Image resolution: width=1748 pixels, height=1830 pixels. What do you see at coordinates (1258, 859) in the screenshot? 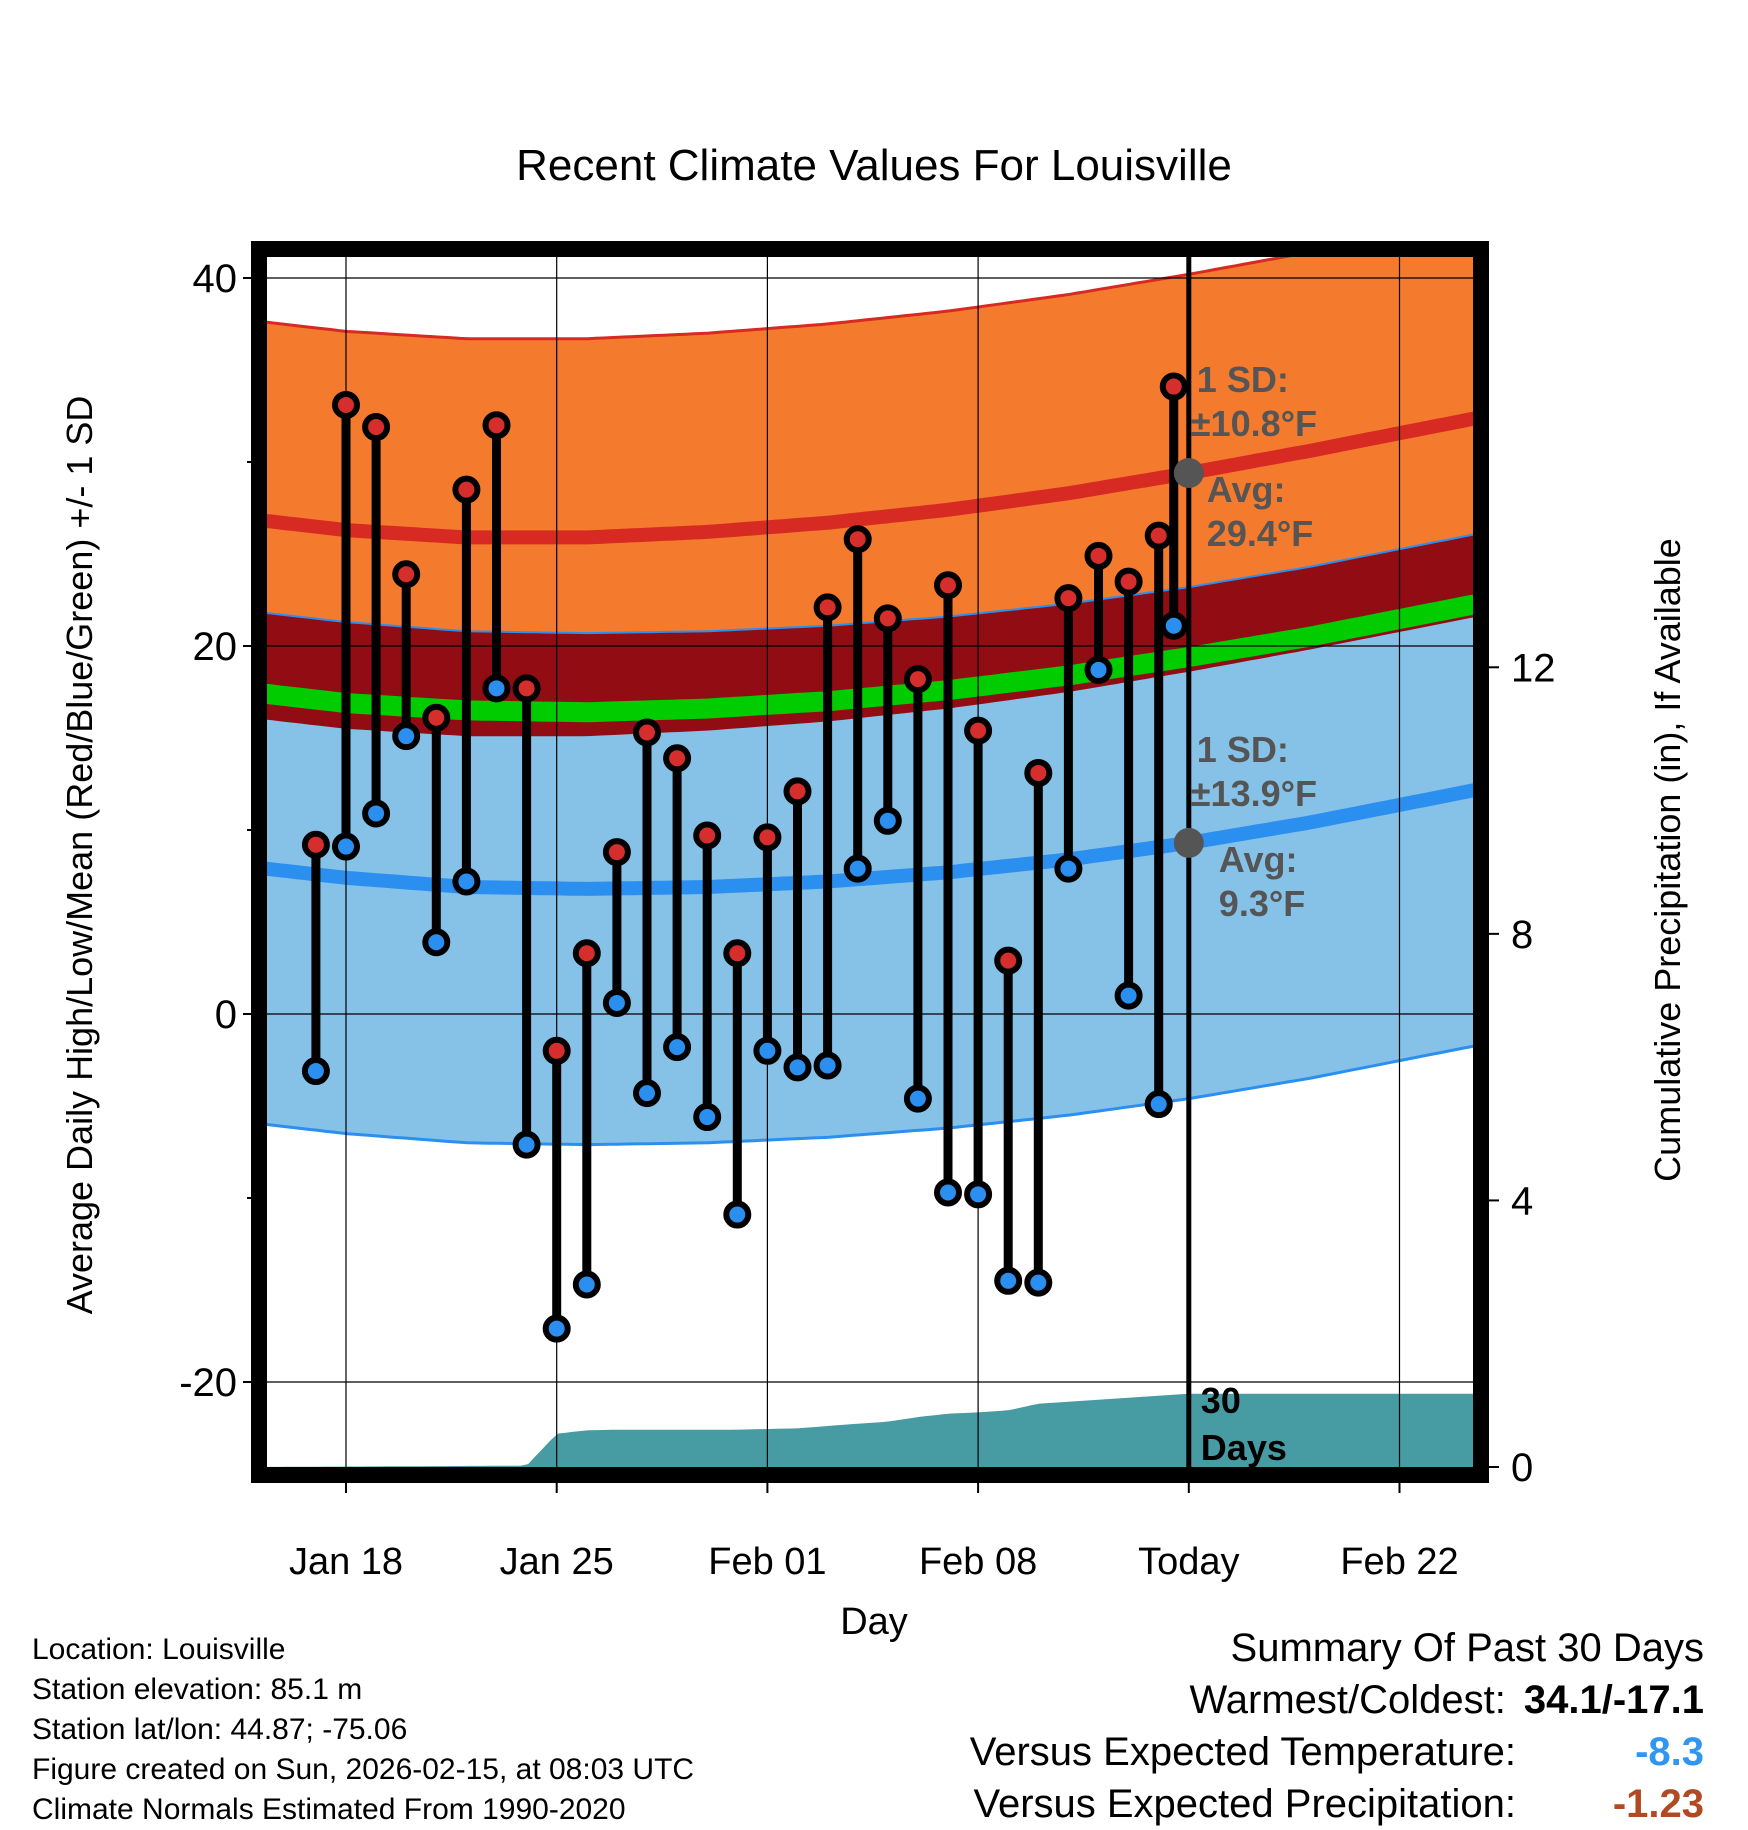
I see `low-avg-label: Avg:` at bounding box center [1258, 859].